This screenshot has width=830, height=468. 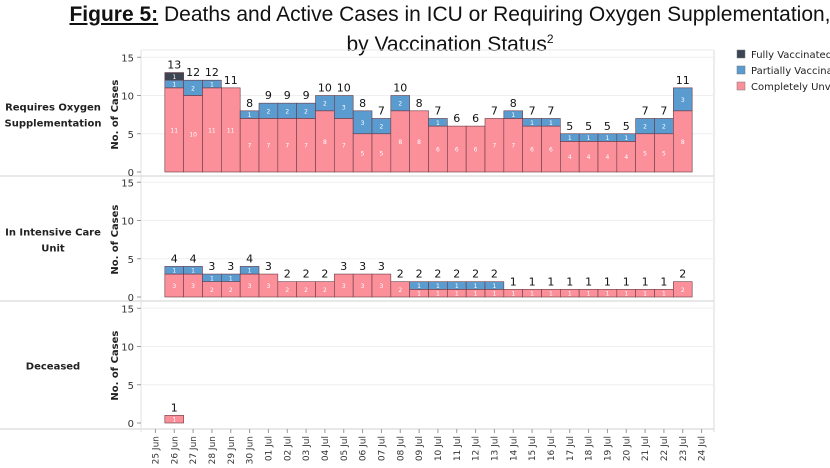 What do you see at coordinates (307, 448) in the screenshot?
I see `x-tick-label: 03 Jul` at bounding box center [307, 448].